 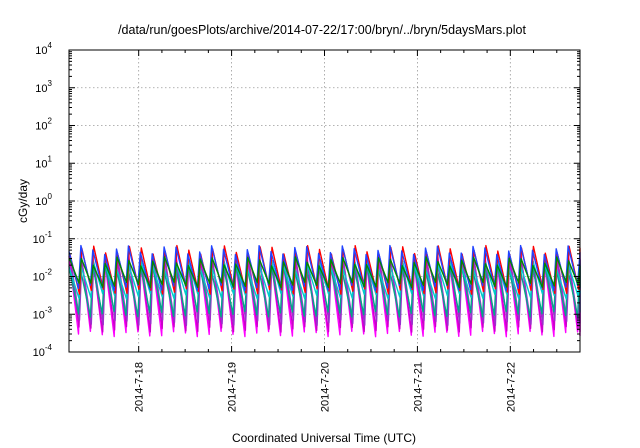 I want to click on y-tick-label: 10³, so click(x=43, y=87).